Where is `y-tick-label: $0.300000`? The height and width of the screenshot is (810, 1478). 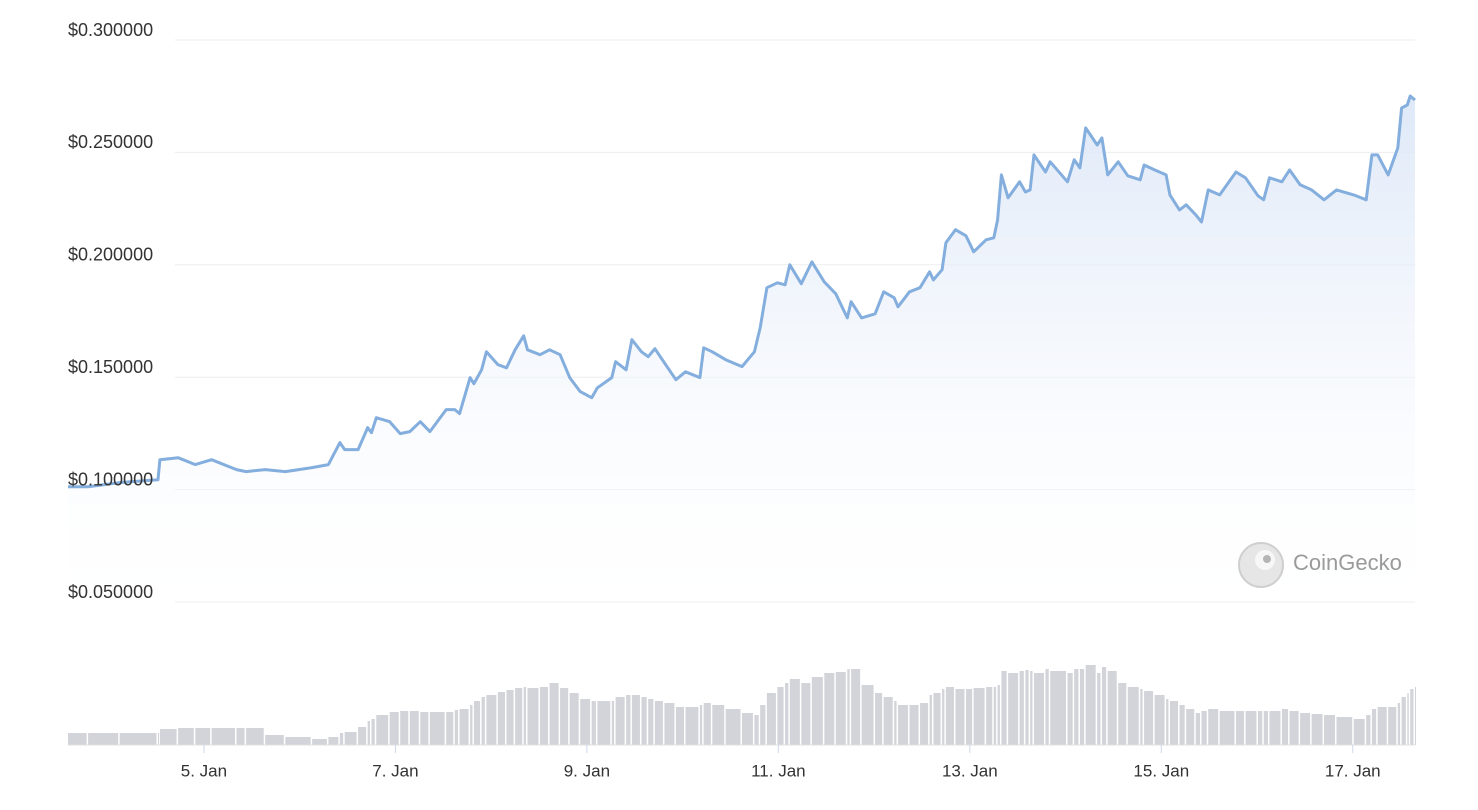 y-tick-label: $0.300000 is located at coordinates (110, 30).